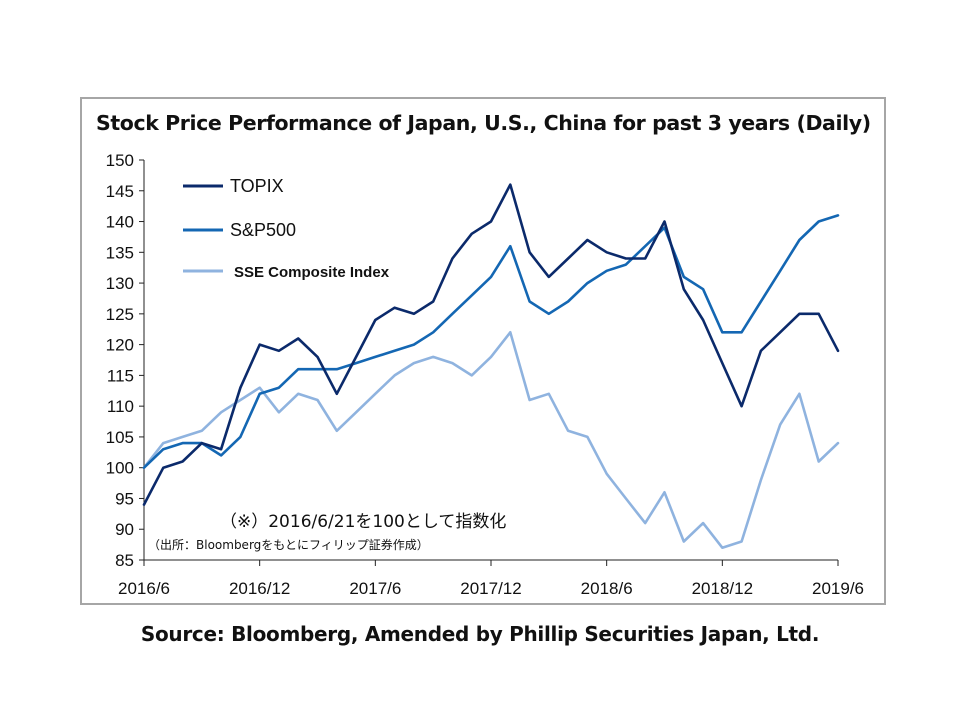 The height and width of the screenshot is (720, 960). I want to click on x-tick-label: 2017/6, so click(375, 588).